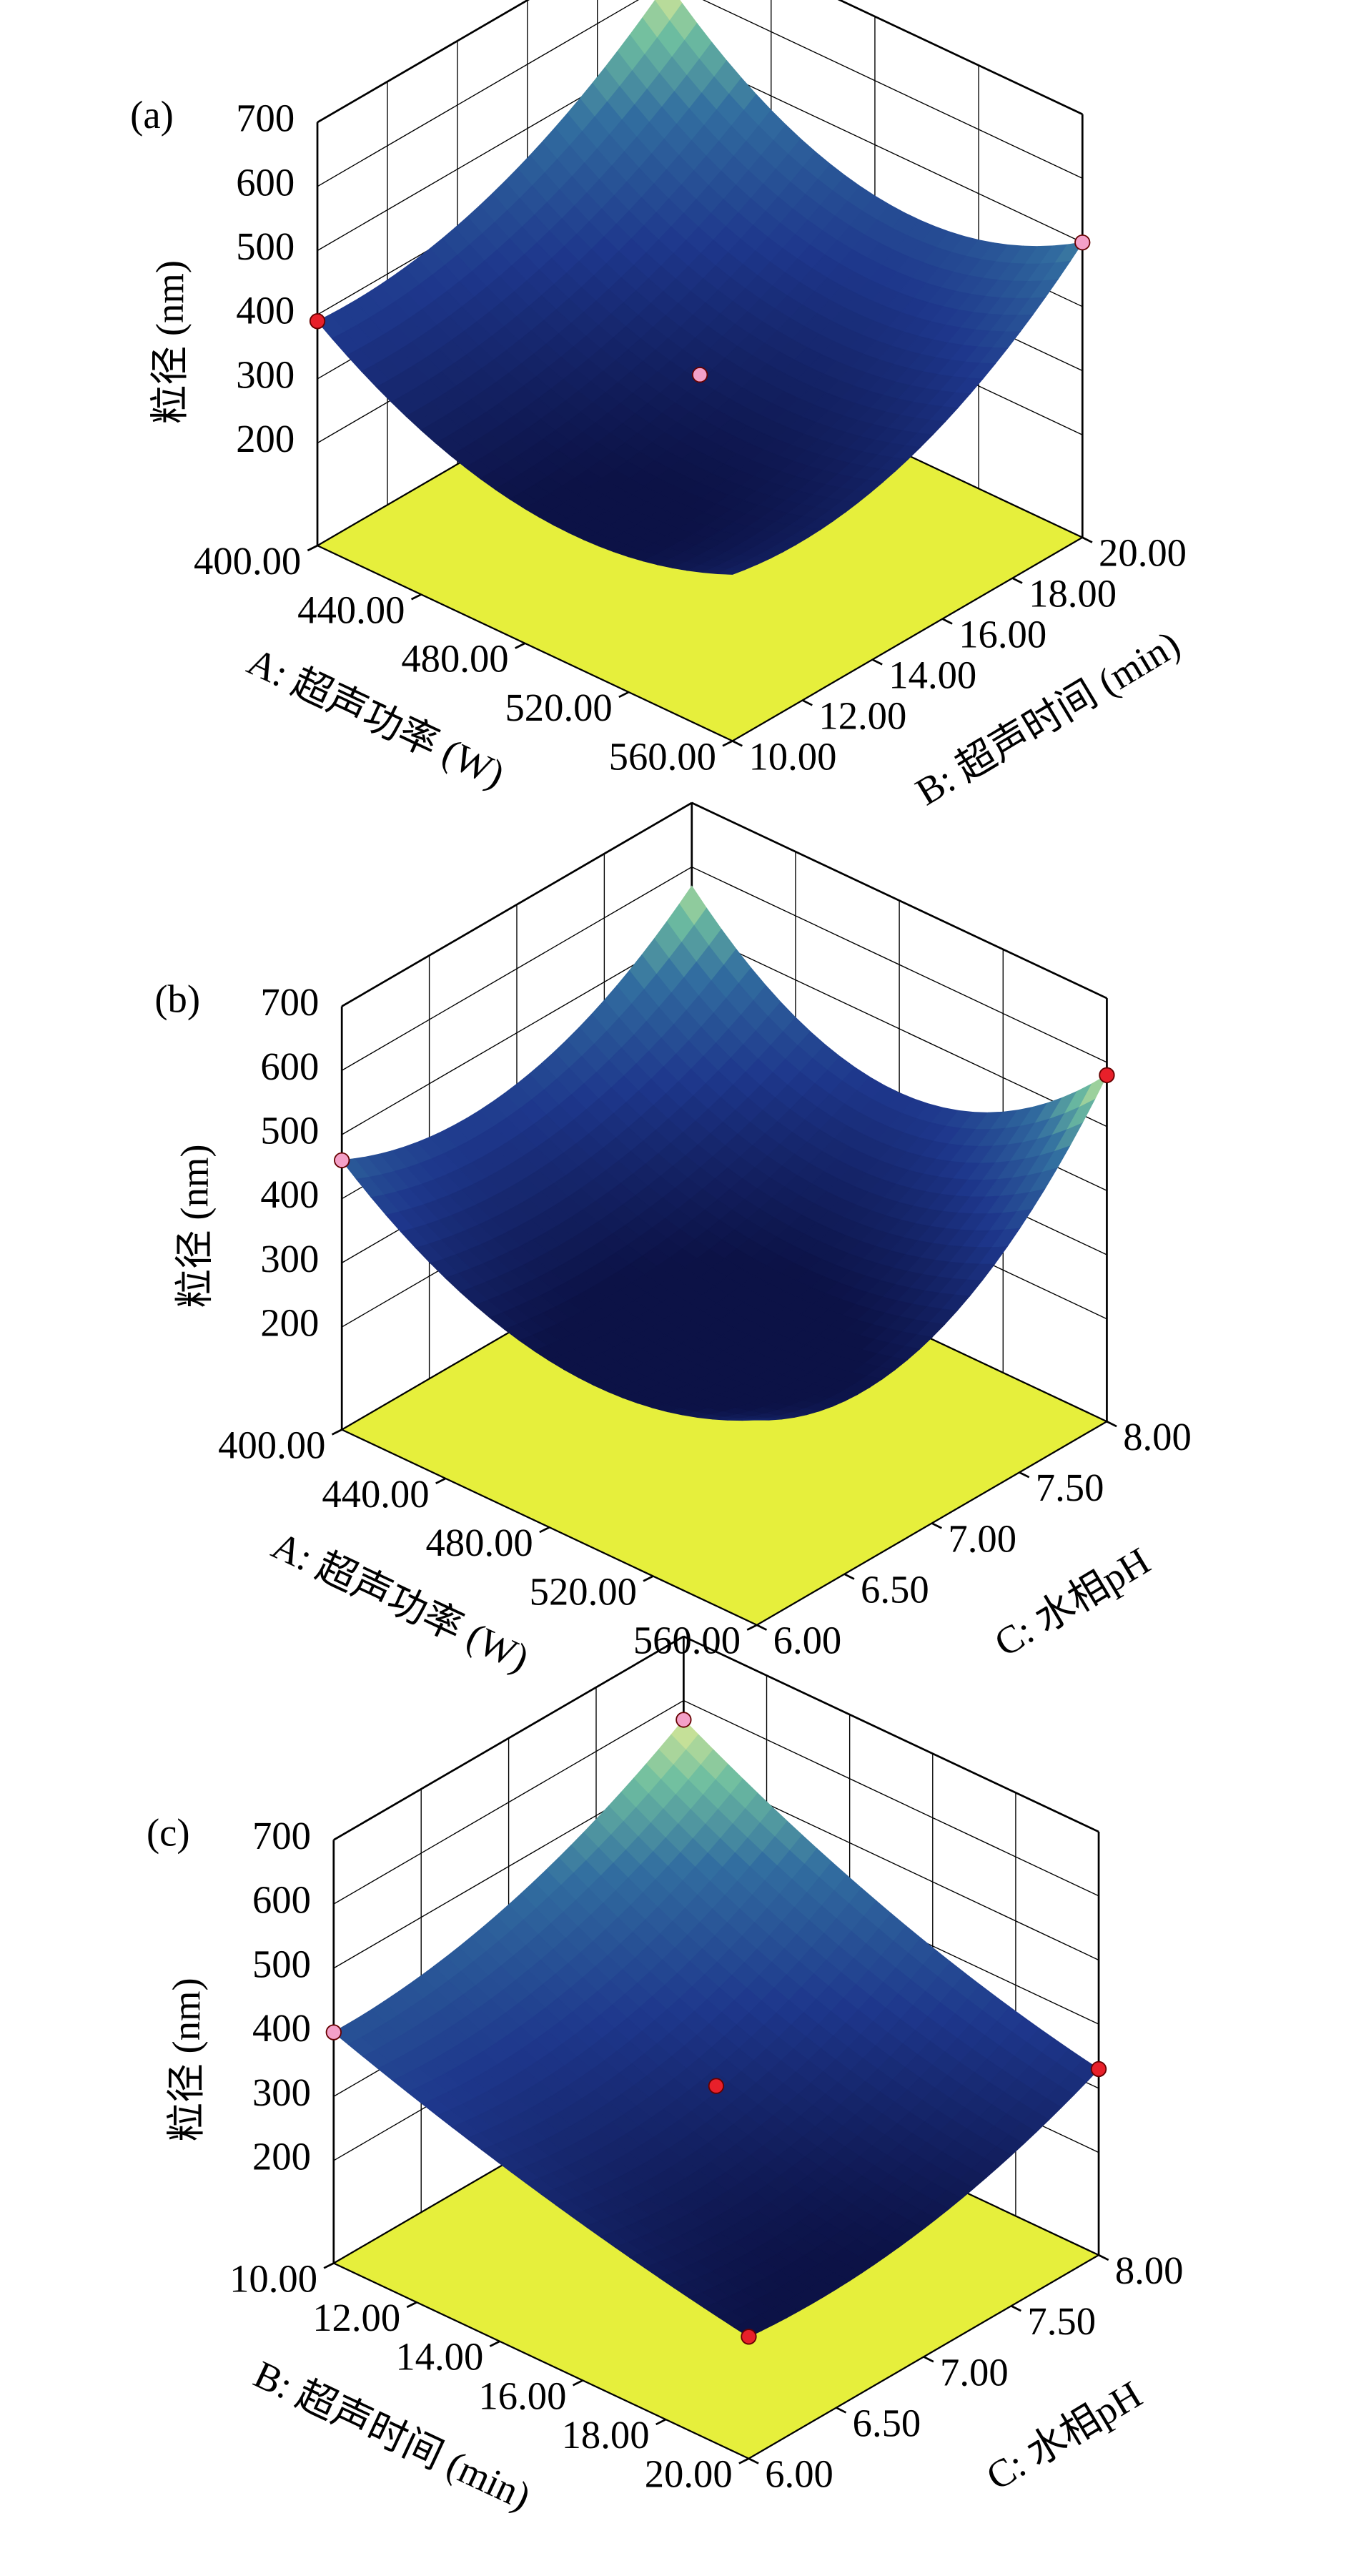  What do you see at coordinates (862, 715) in the screenshot?
I see `y-tick-label: 12.00` at bounding box center [862, 715].